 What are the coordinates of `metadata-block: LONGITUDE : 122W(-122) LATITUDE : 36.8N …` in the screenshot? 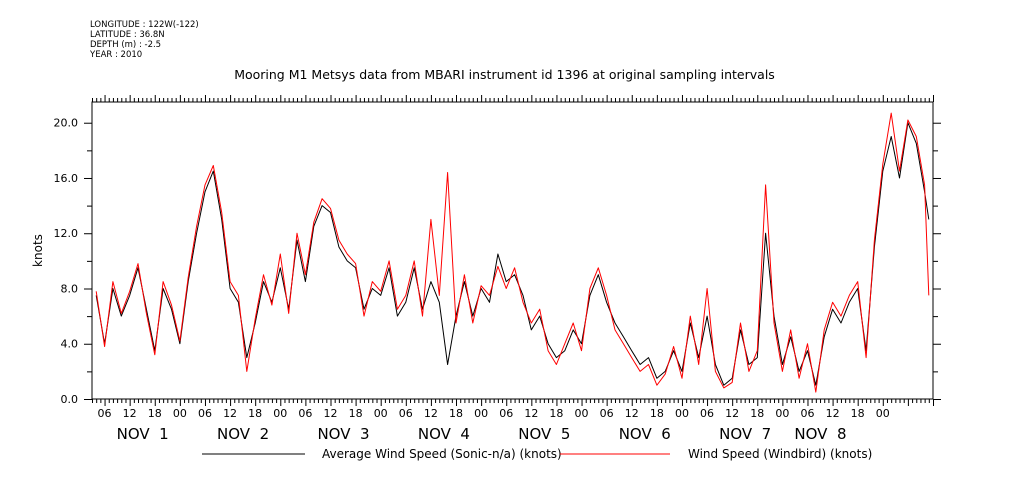 It's located at (144, 40).